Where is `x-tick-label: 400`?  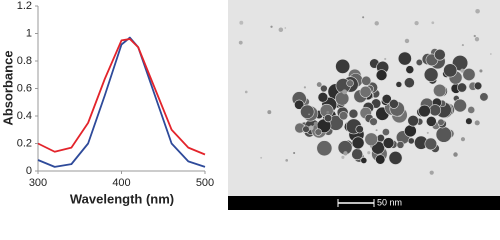 x-tick-label: 400 is located at coordinates (121, 183).